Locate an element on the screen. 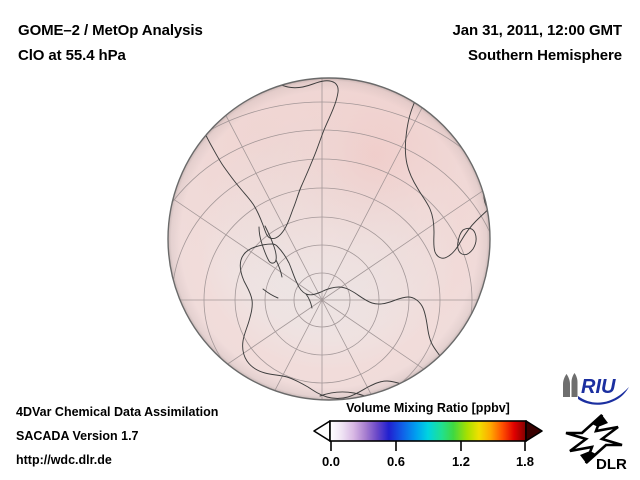 Image resolution: width=640 pixels, height=480 pixels. dlr-logo-text: DLR is located at coordinates (611, 463).